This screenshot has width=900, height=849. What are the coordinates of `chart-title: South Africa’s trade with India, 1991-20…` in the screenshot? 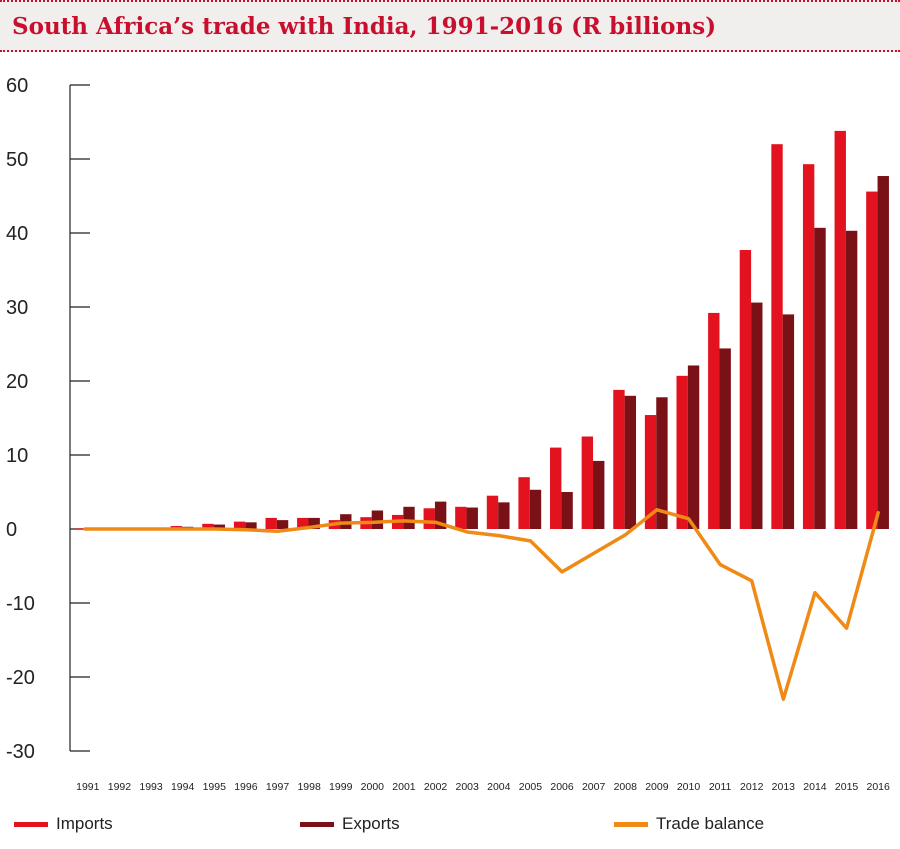 It's located at (364, 26).